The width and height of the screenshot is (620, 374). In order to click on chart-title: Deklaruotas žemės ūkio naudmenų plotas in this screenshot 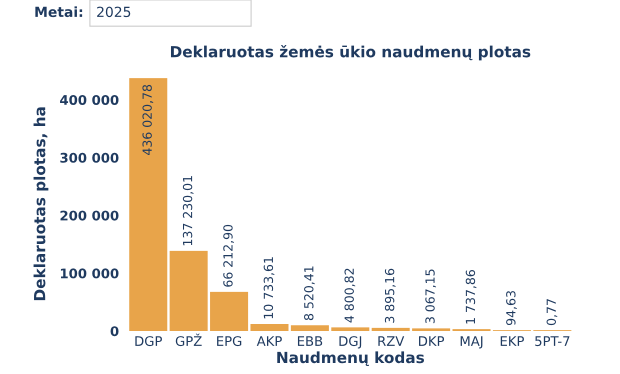, I will do `click(350, 52)`.